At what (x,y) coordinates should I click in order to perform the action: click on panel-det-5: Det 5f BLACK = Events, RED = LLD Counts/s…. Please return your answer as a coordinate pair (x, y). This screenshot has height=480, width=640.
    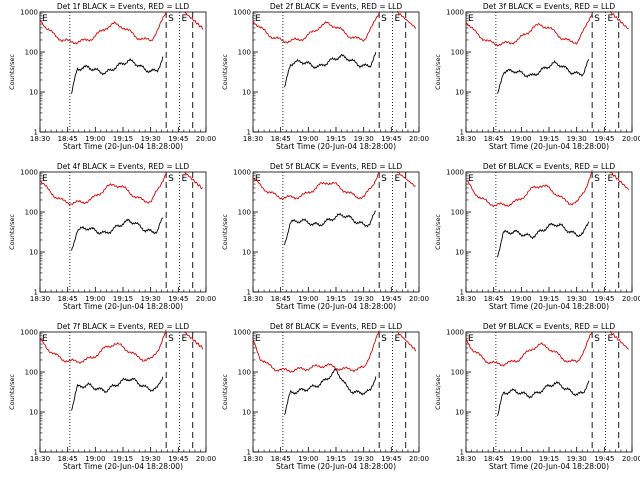
    Looking at the image, I should click on (325, 236).